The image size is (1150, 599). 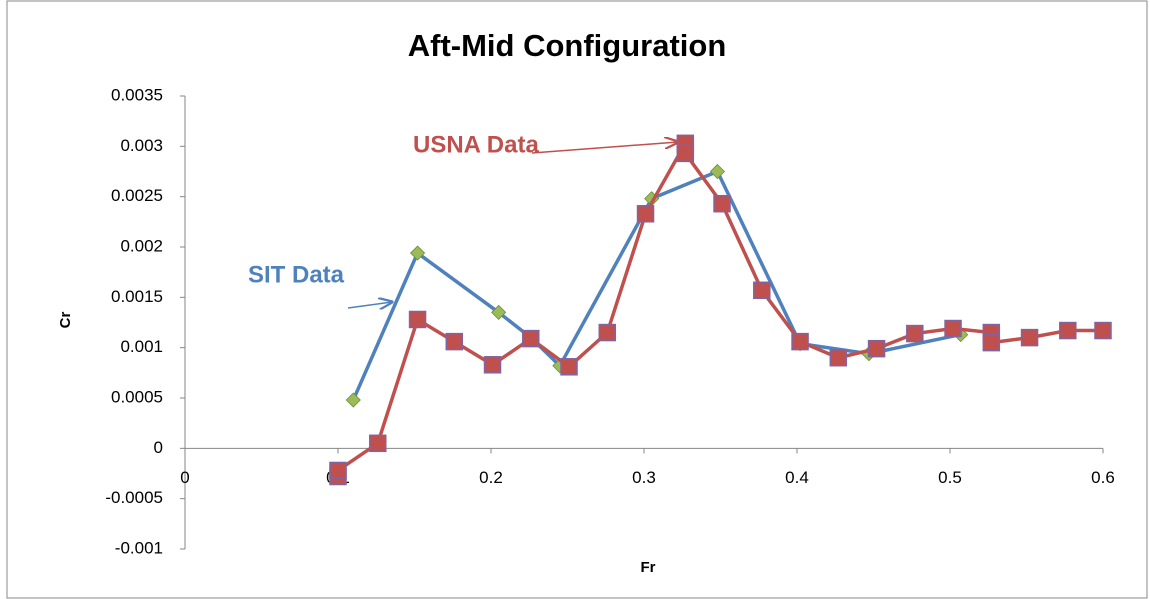 I want to click on y-tick-label: 0.0005, so click(x=137, y=396).